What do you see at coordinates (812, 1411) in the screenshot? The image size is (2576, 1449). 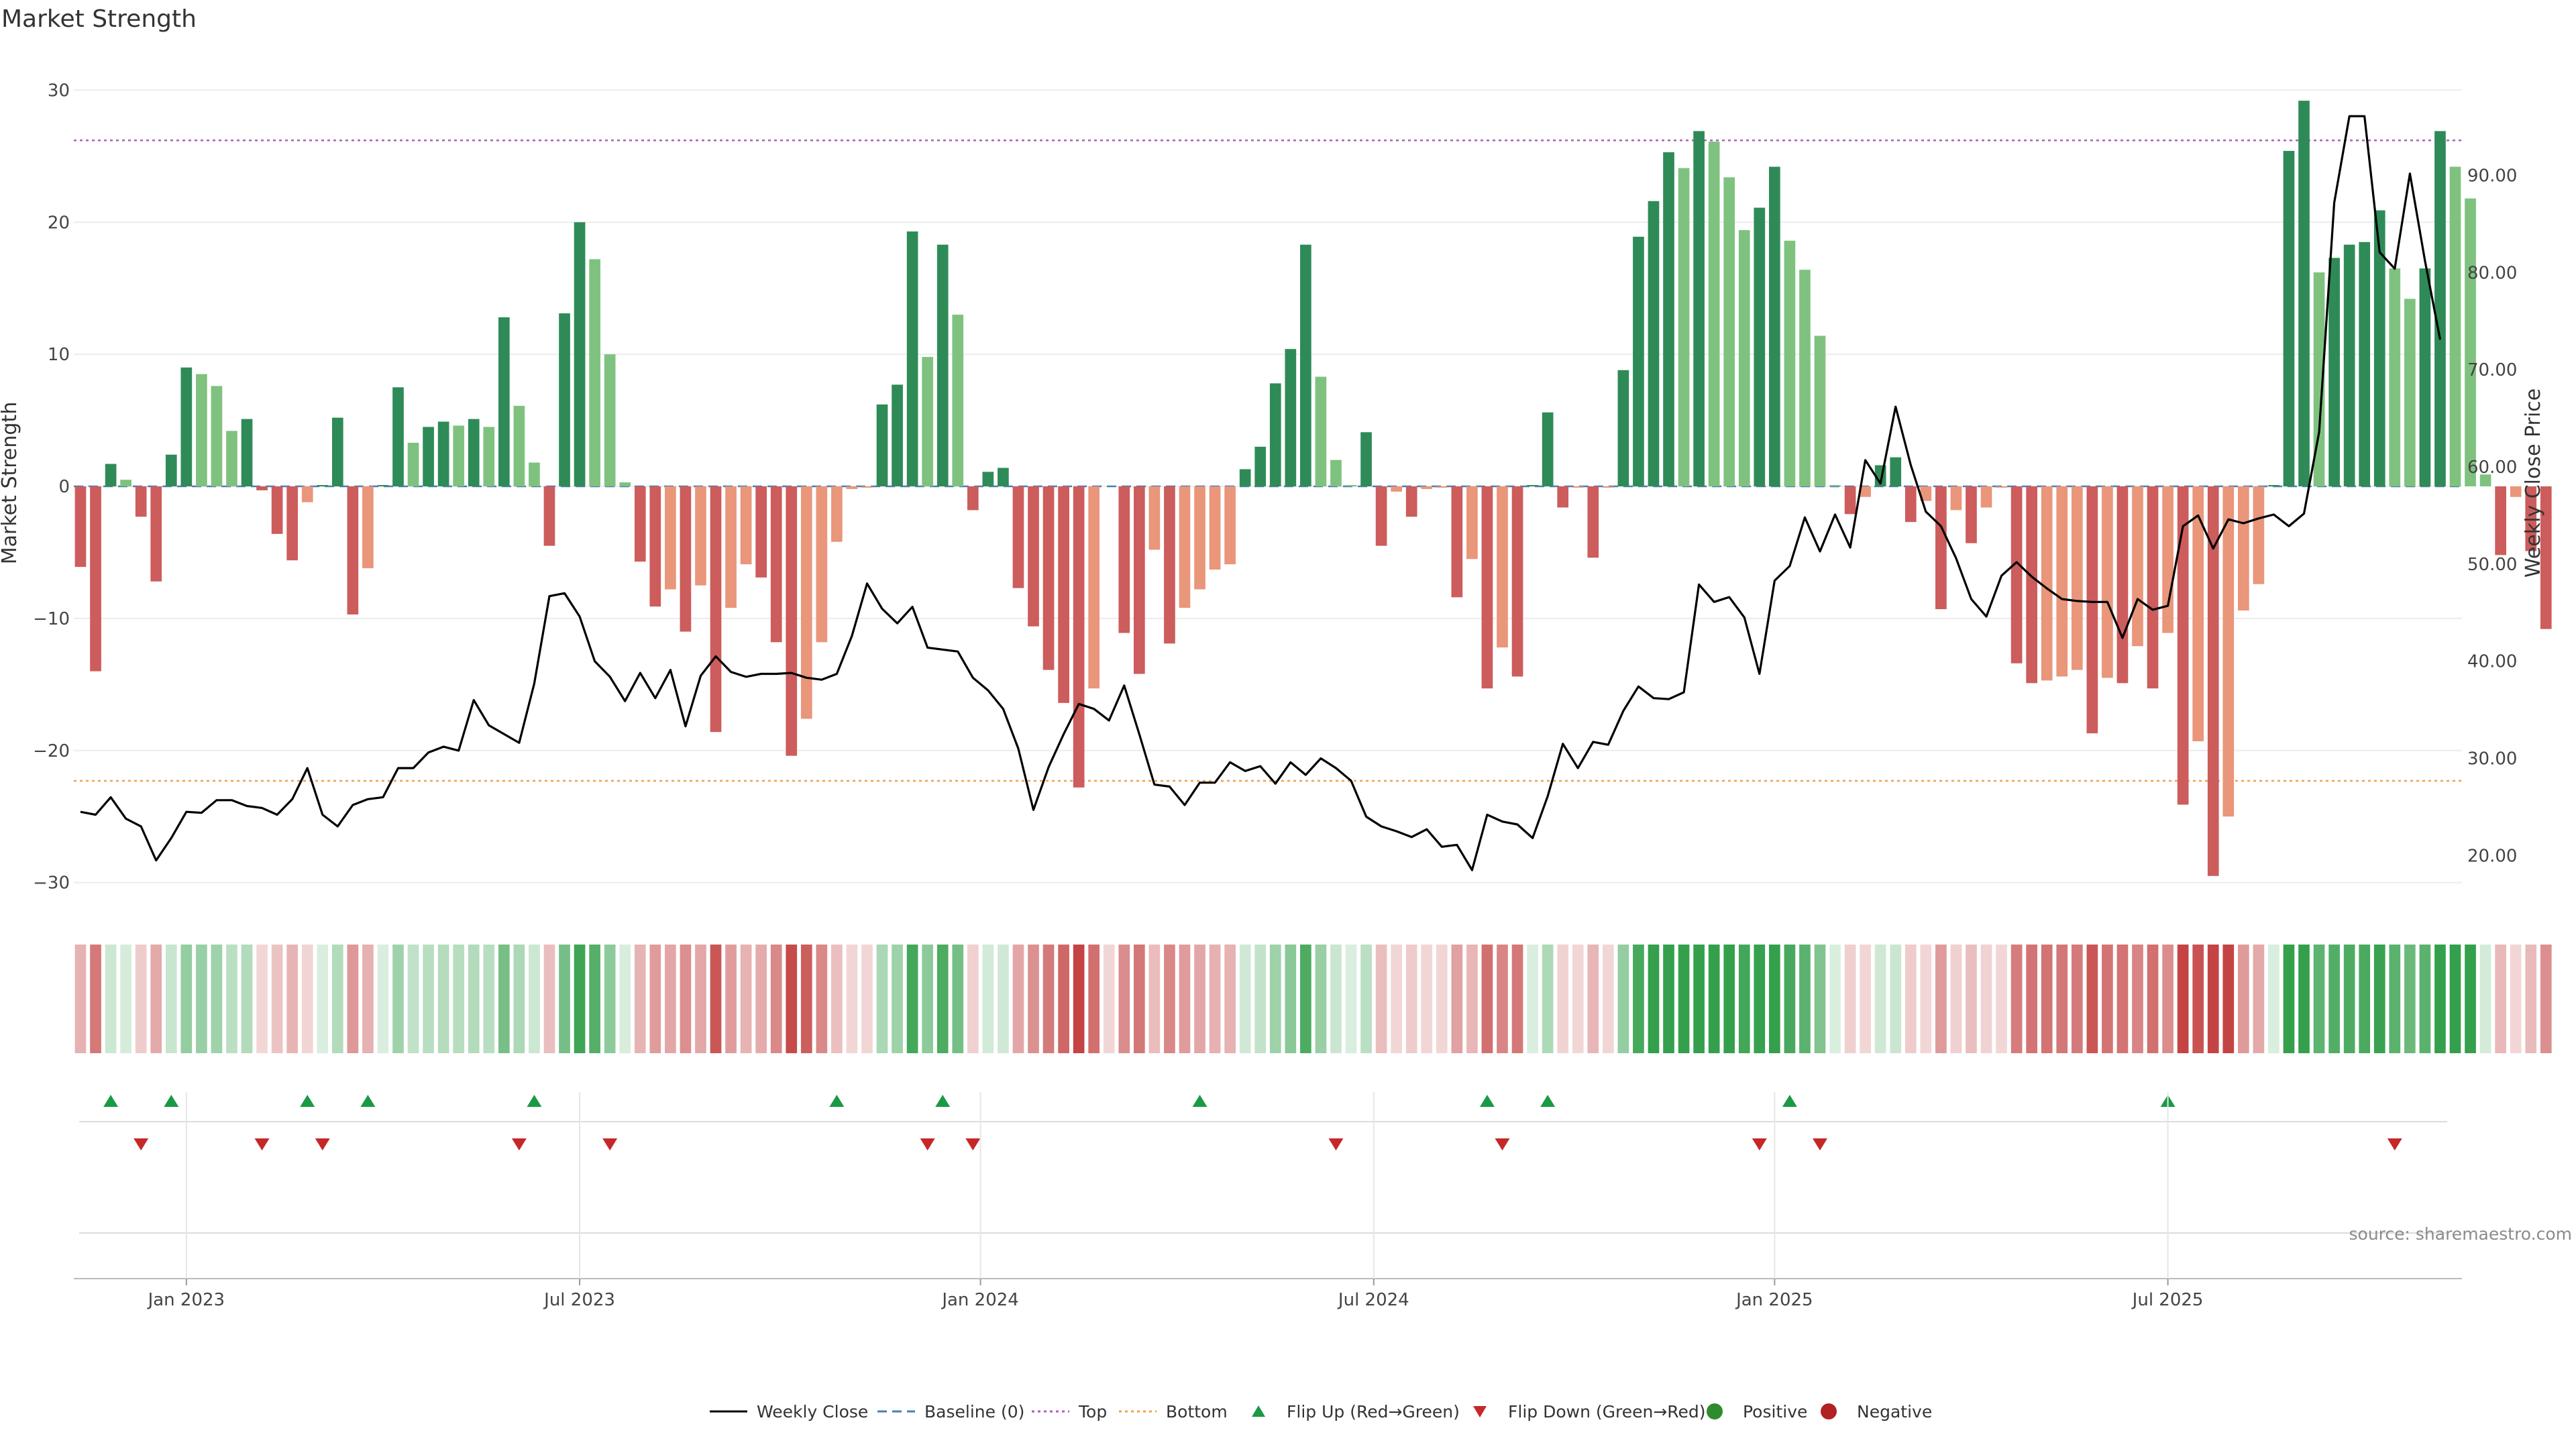 I see `legend-label: Weekly Close` at bounding box center [812, 1411].